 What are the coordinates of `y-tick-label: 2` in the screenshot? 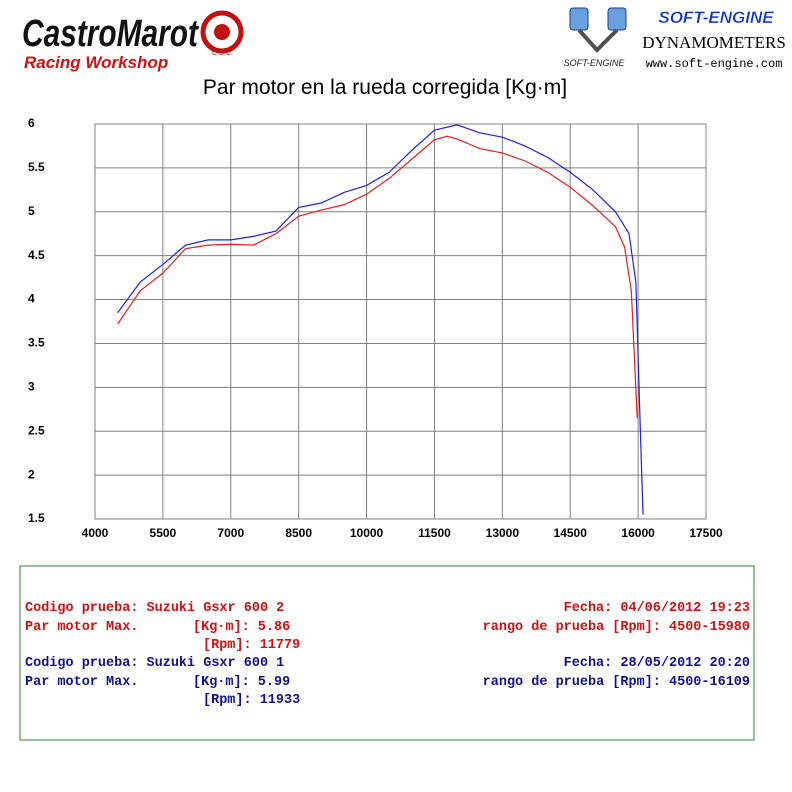 It's located at (31, 474).